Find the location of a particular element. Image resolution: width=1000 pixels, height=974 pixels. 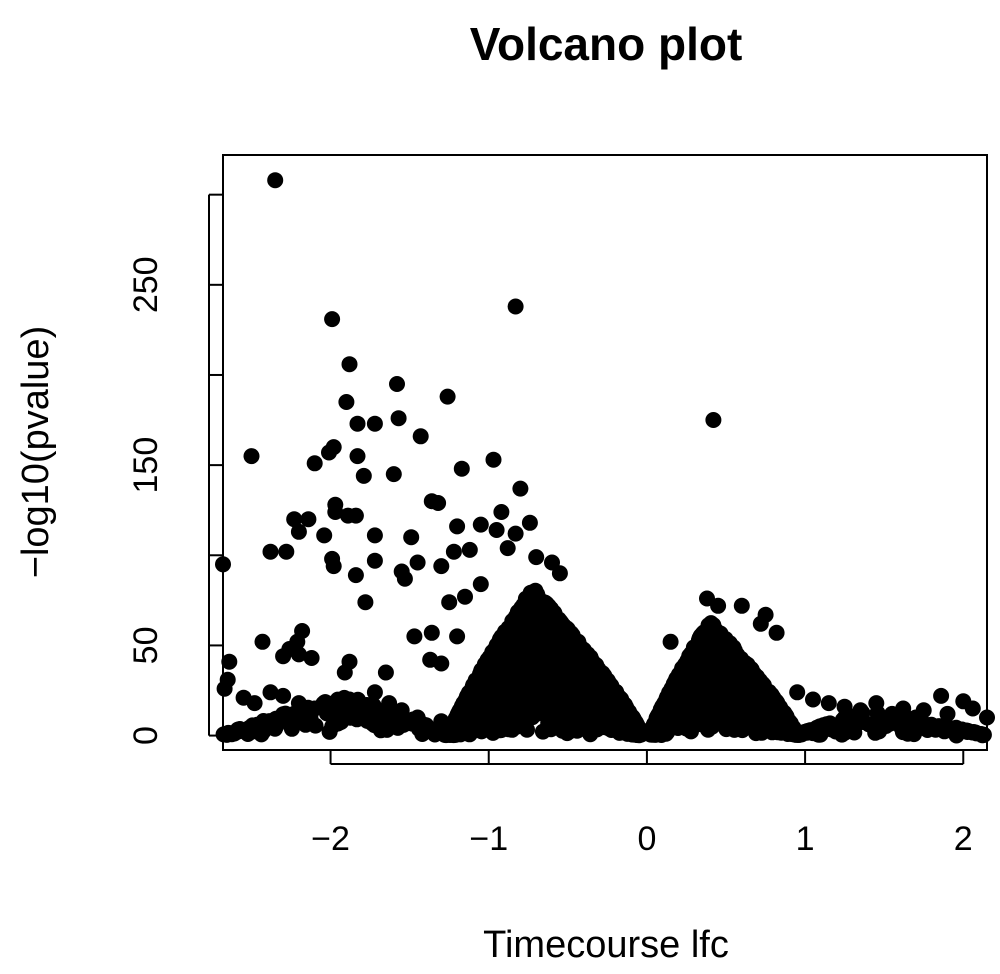

y-tick-label: 150 is located at coordinates (146, 465).